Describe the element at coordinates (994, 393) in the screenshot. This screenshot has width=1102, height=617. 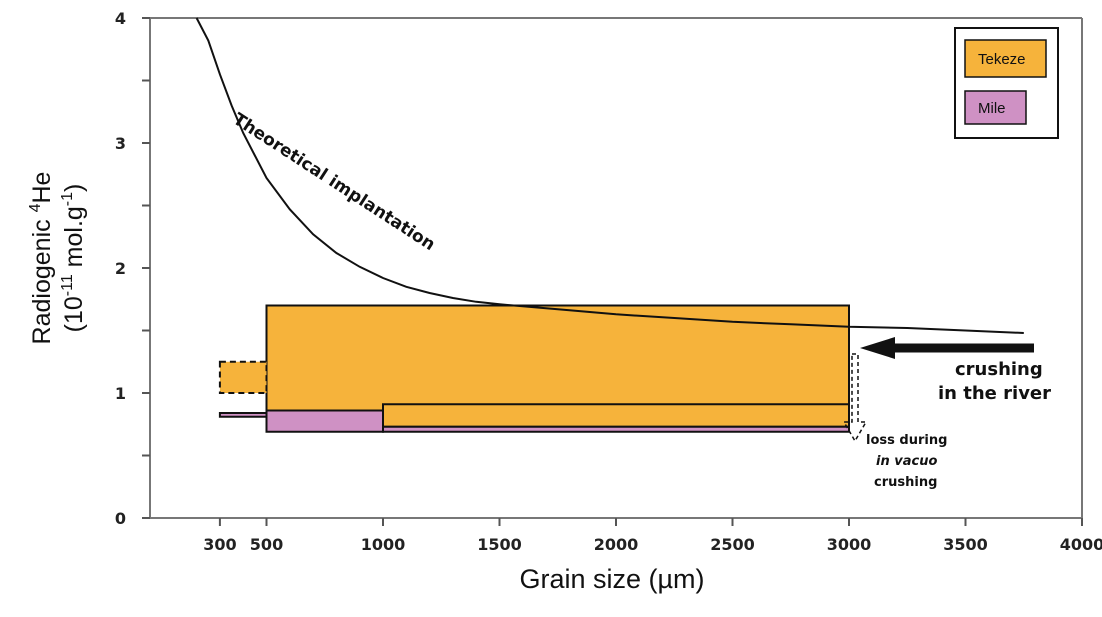
I see `crushing-label-line2: in the river` at that location.